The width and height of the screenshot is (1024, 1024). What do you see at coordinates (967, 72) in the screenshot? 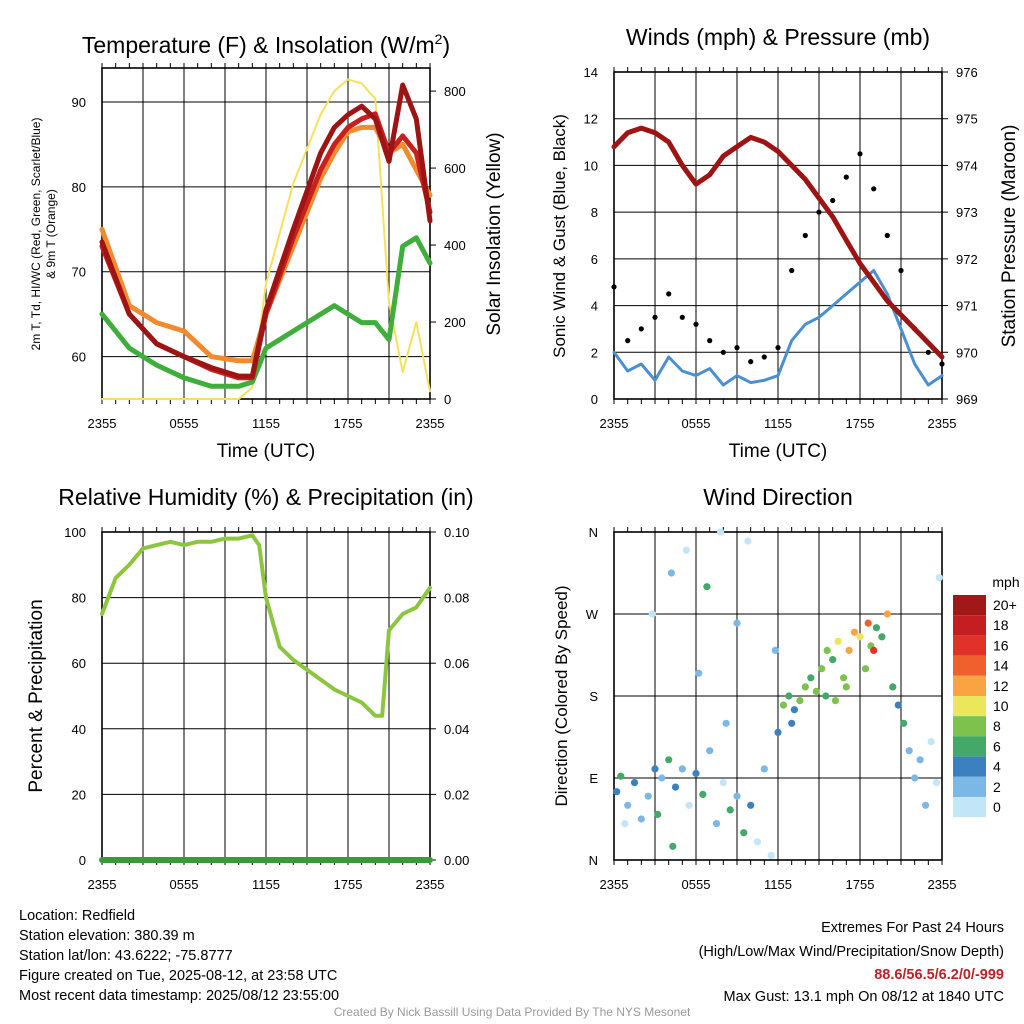
I see `y2-tick-label: 976` at bounding box center [967, 72].